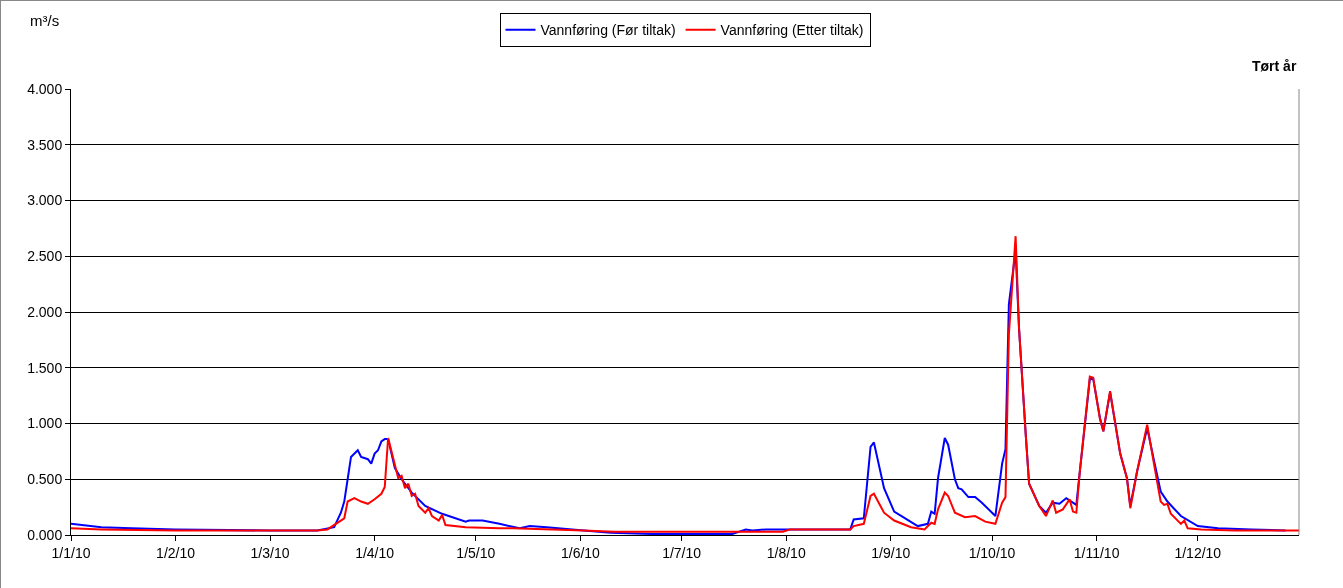 The image size is (1343, 588). Describe the element at coordinates (786, 552) in the screenshot. I see `x-tick-label: 1/8/10` at that location.